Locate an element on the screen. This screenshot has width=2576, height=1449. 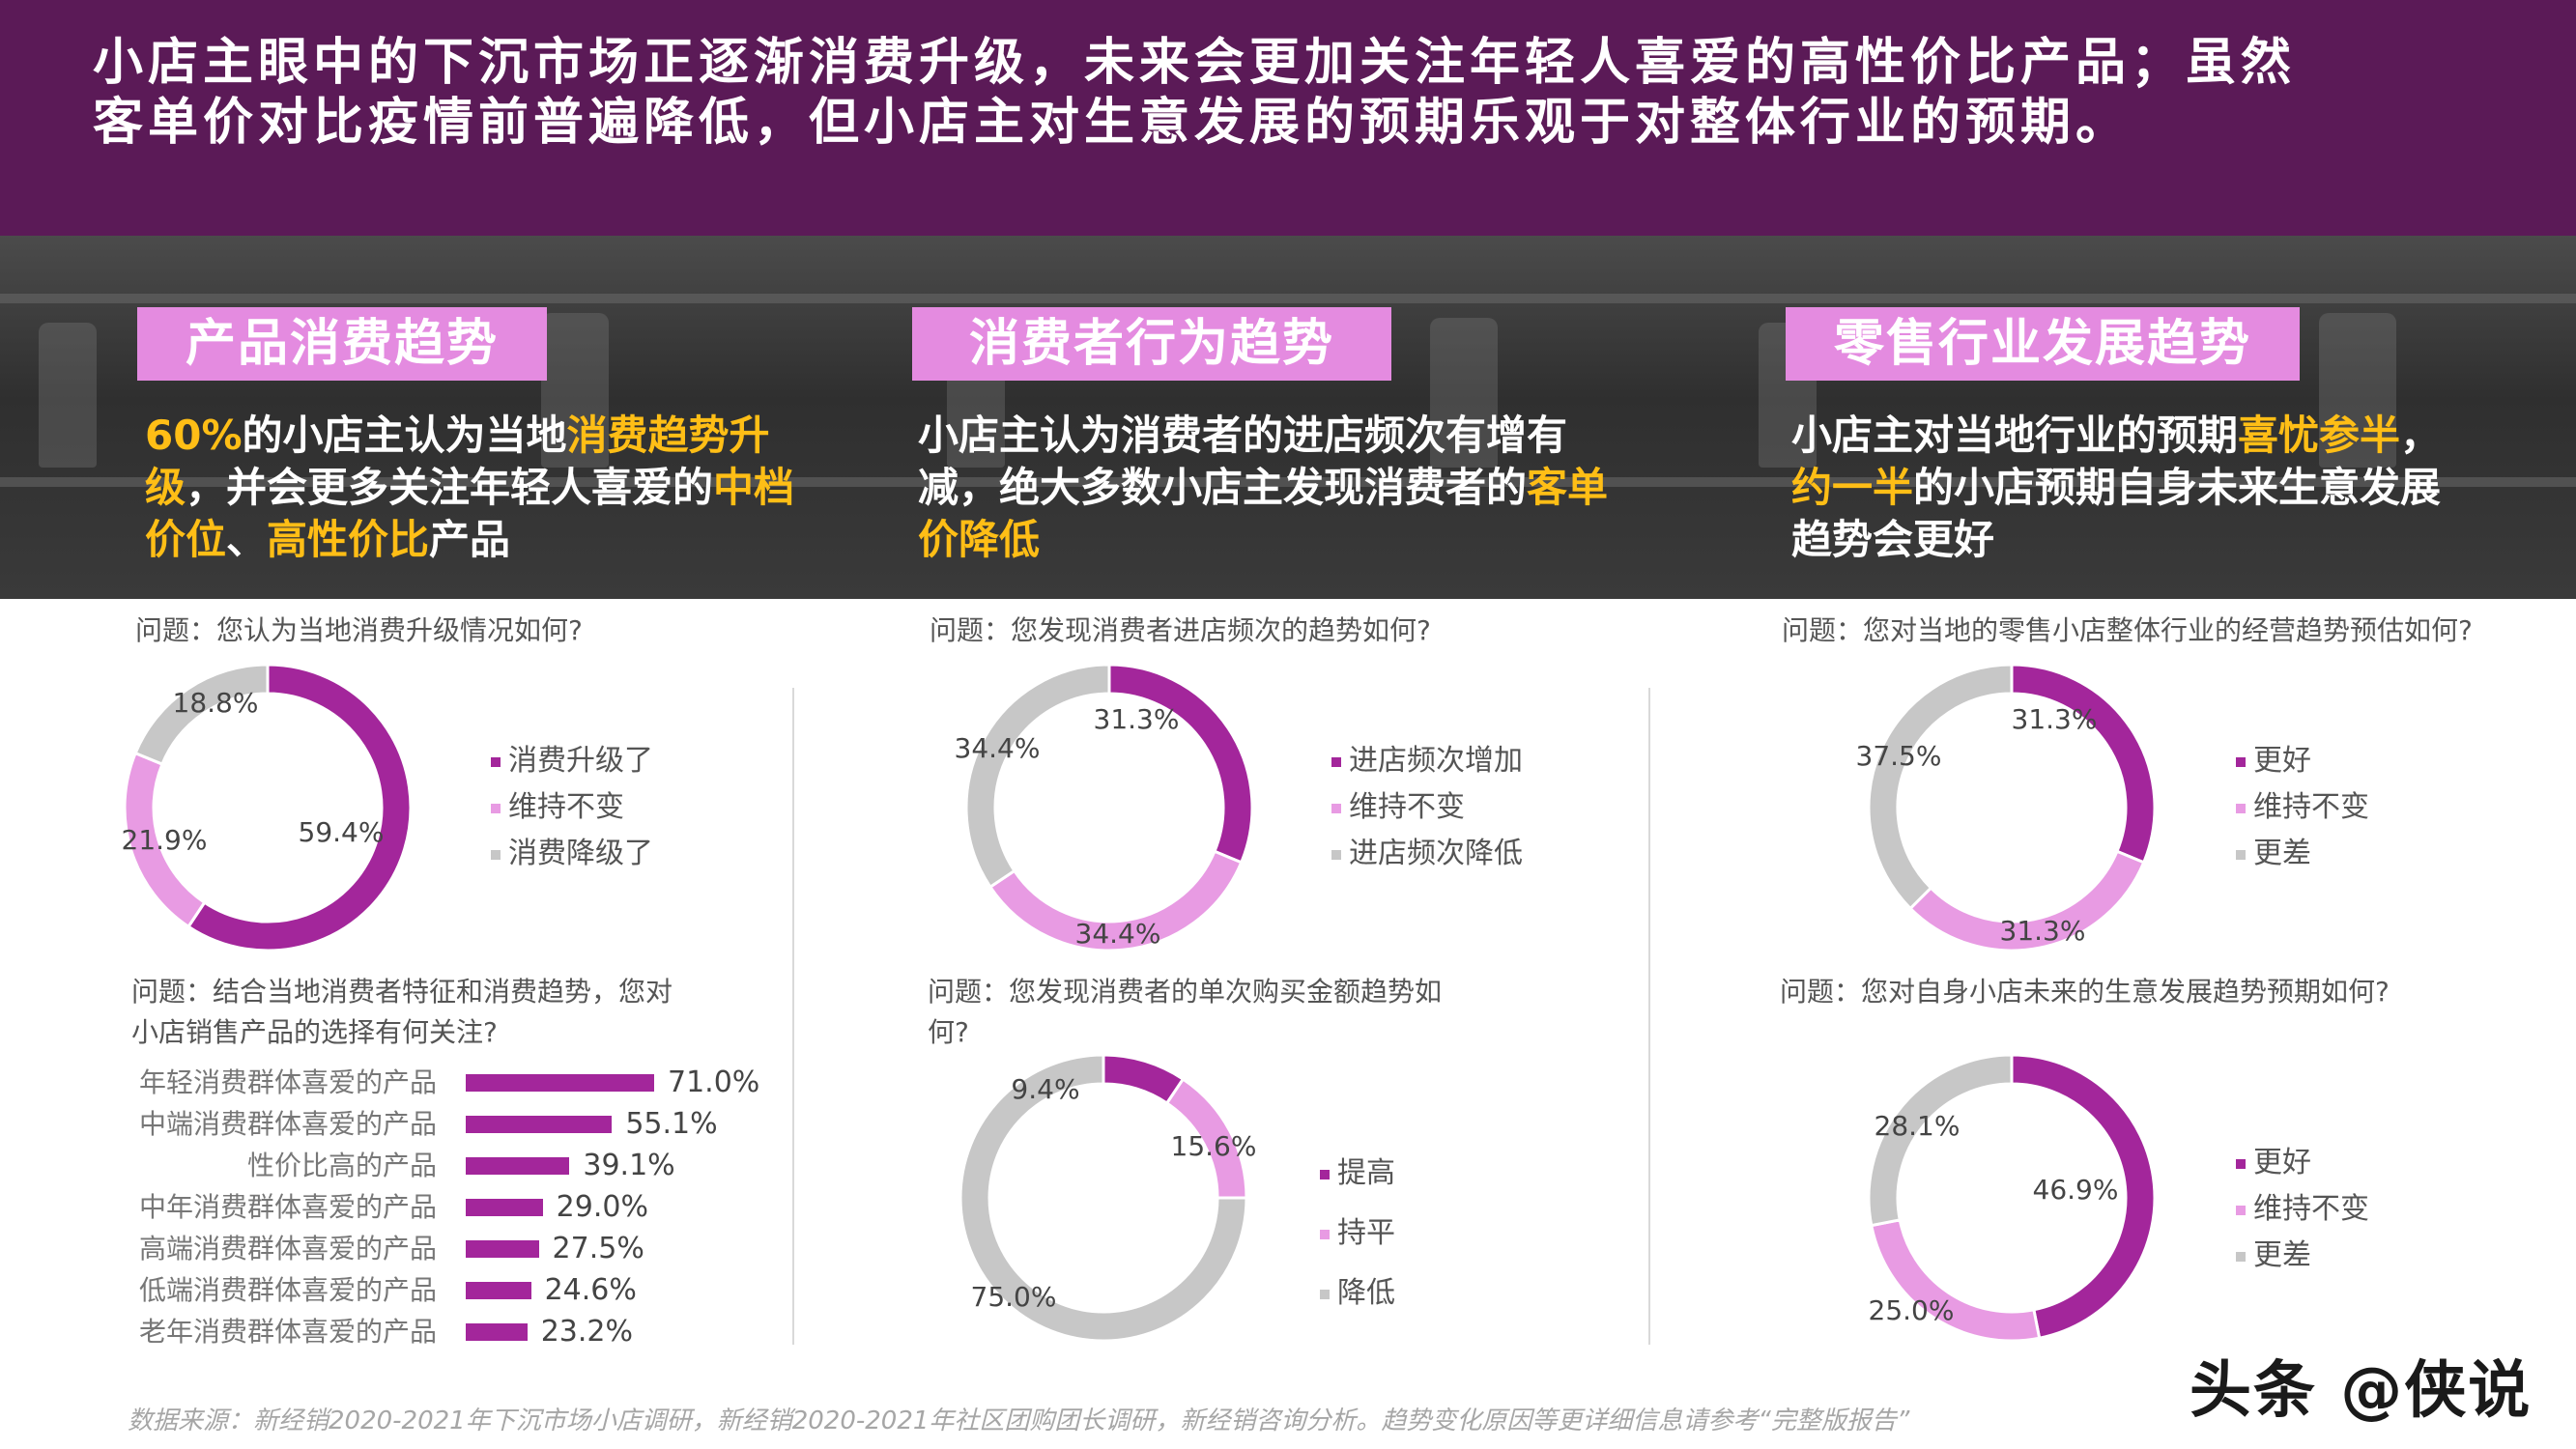
summary-text: 、 is located at coordinates (247, 539).